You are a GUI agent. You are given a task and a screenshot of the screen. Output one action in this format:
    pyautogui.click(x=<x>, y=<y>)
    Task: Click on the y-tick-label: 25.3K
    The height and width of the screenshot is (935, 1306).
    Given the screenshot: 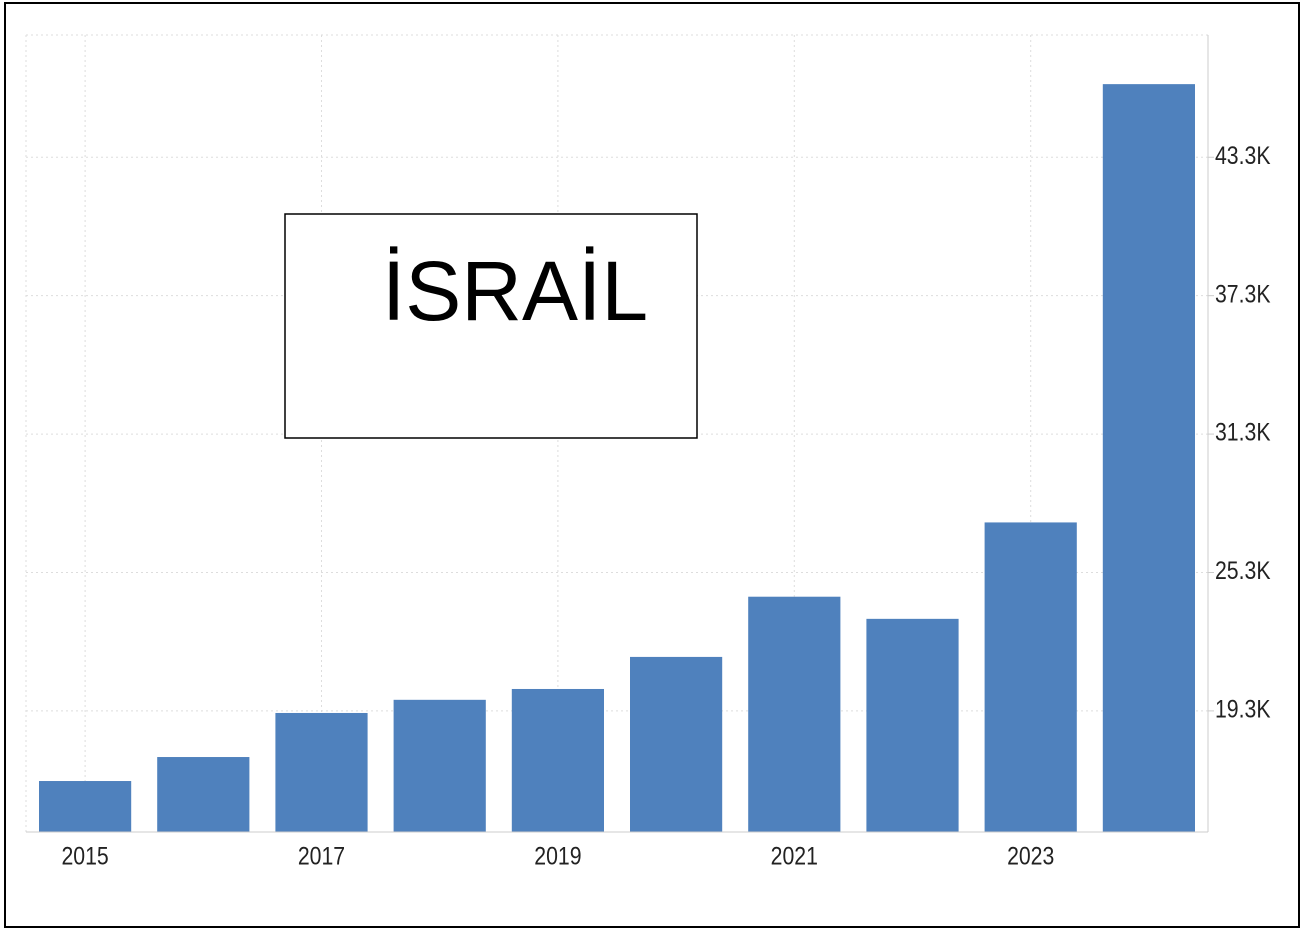 What is the action you would take?
    pyautogui.click(x=1243, y=570)
    